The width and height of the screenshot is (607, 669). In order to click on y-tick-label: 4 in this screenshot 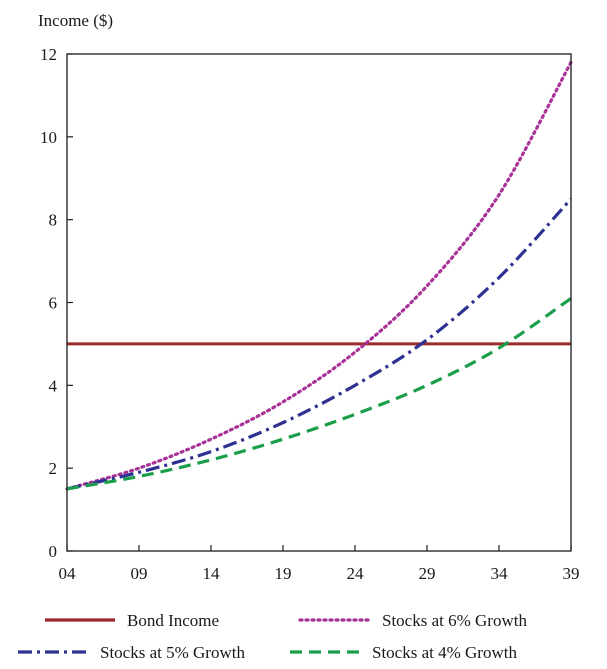, I will do `click(53, 385)`.